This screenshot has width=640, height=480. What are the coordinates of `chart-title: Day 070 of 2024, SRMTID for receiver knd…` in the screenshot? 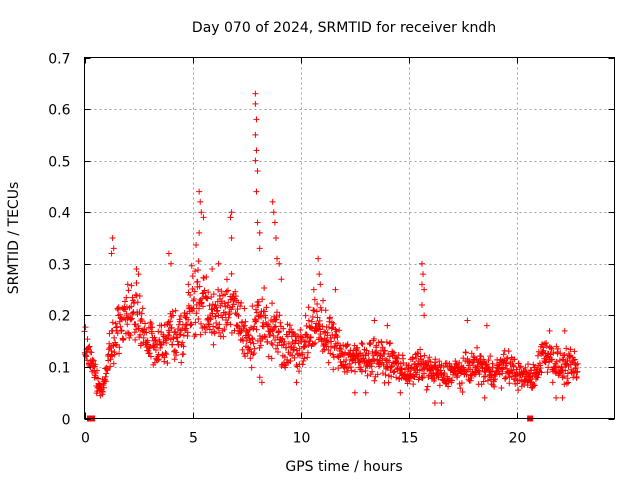 It's located at (344, 28).